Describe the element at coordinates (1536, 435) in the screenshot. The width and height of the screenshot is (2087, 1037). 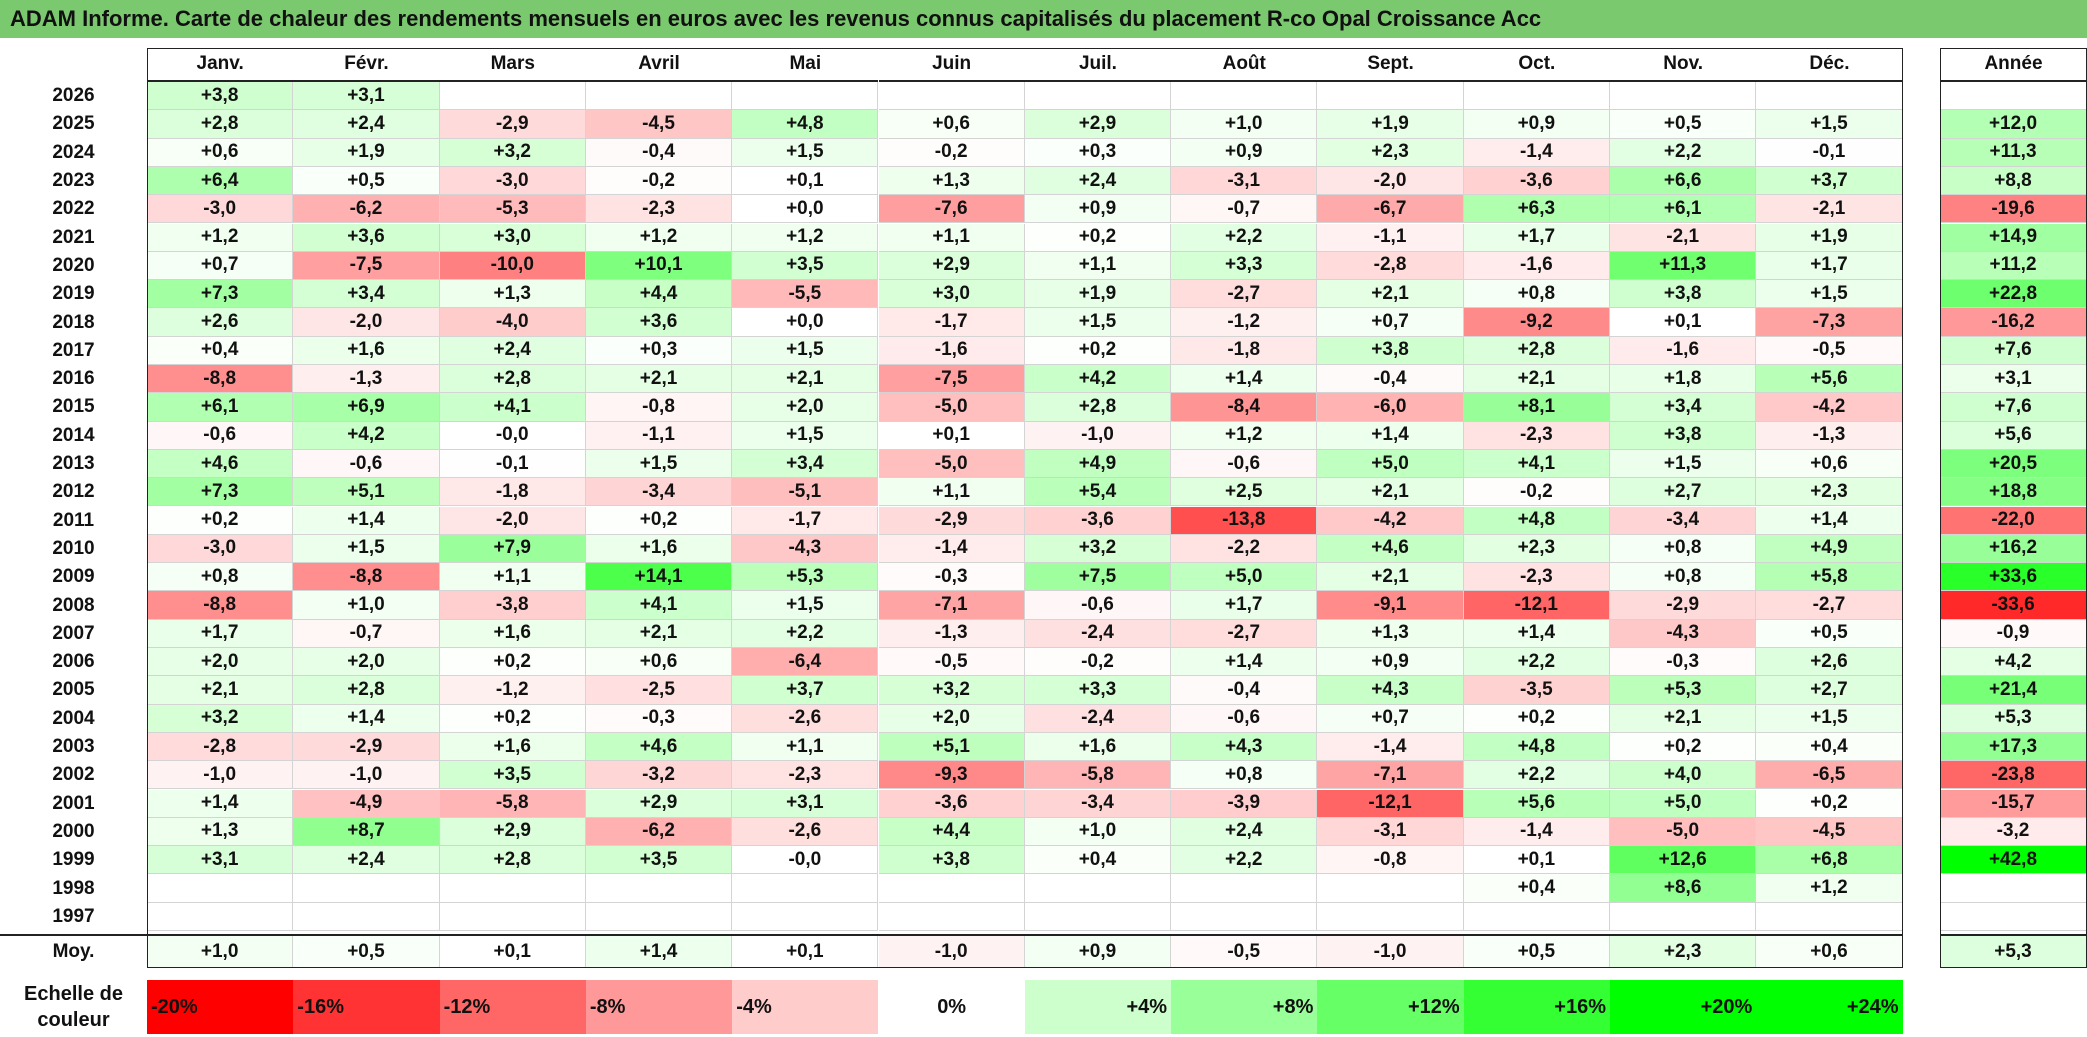
I see `heatmap-cell: -2,3` at that location.